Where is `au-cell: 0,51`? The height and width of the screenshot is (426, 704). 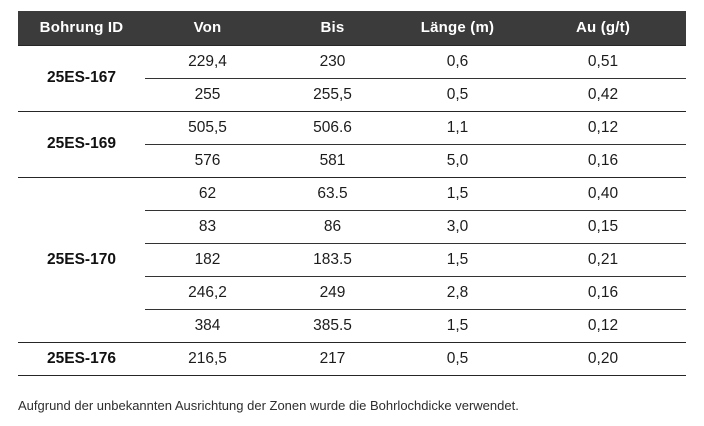 au-cell: 0,51 is located at coordinates (603, 61).